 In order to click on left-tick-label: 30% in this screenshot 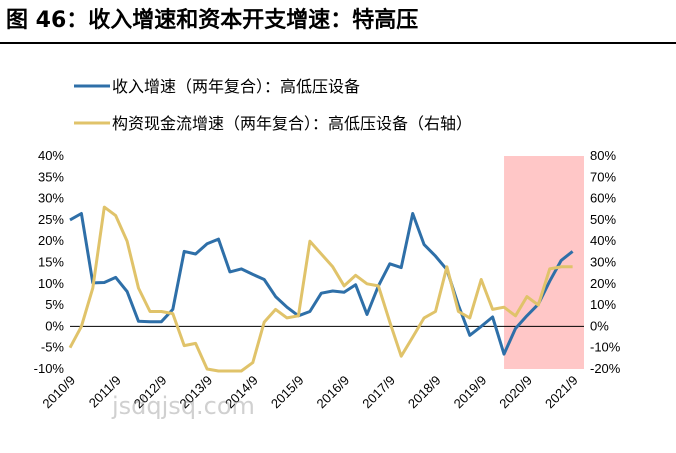, I will do `click(51, 198)`.